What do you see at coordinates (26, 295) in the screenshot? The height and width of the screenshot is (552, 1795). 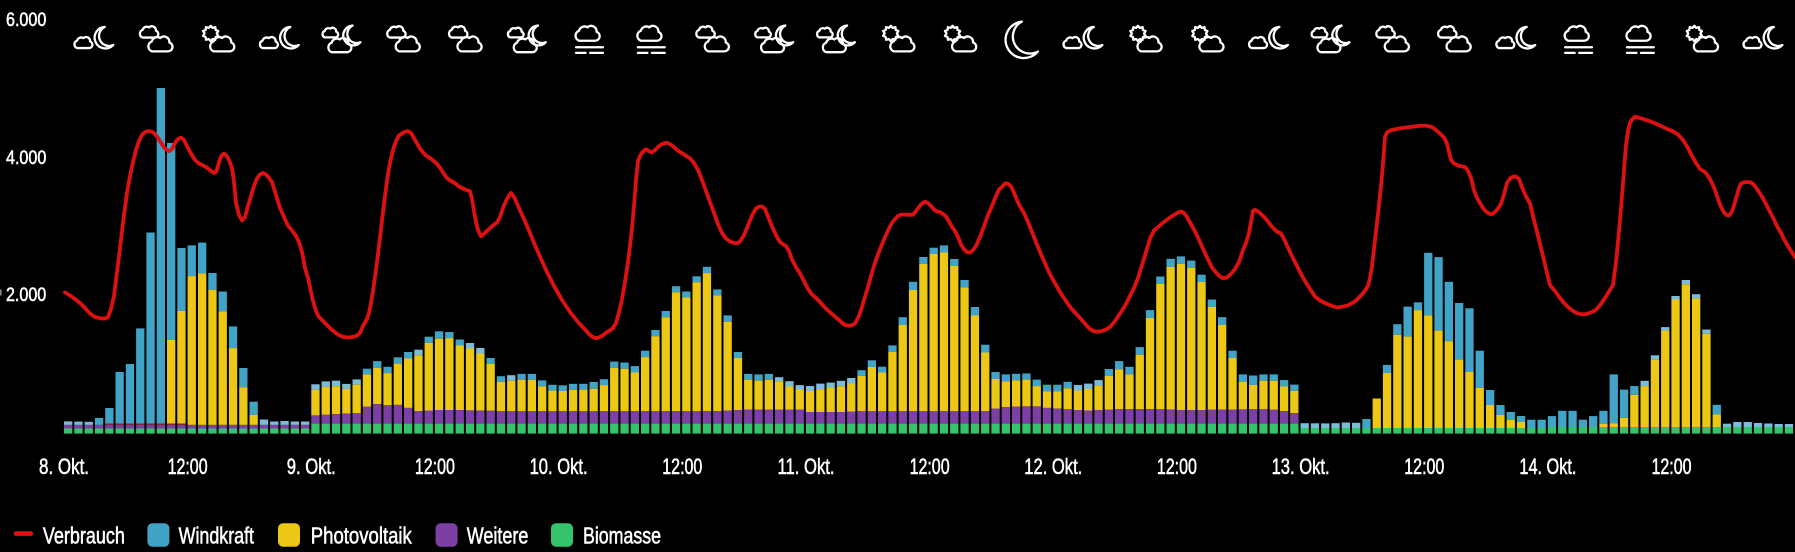 I see `svg-text: 2.000` at bounding box center [26, 295].